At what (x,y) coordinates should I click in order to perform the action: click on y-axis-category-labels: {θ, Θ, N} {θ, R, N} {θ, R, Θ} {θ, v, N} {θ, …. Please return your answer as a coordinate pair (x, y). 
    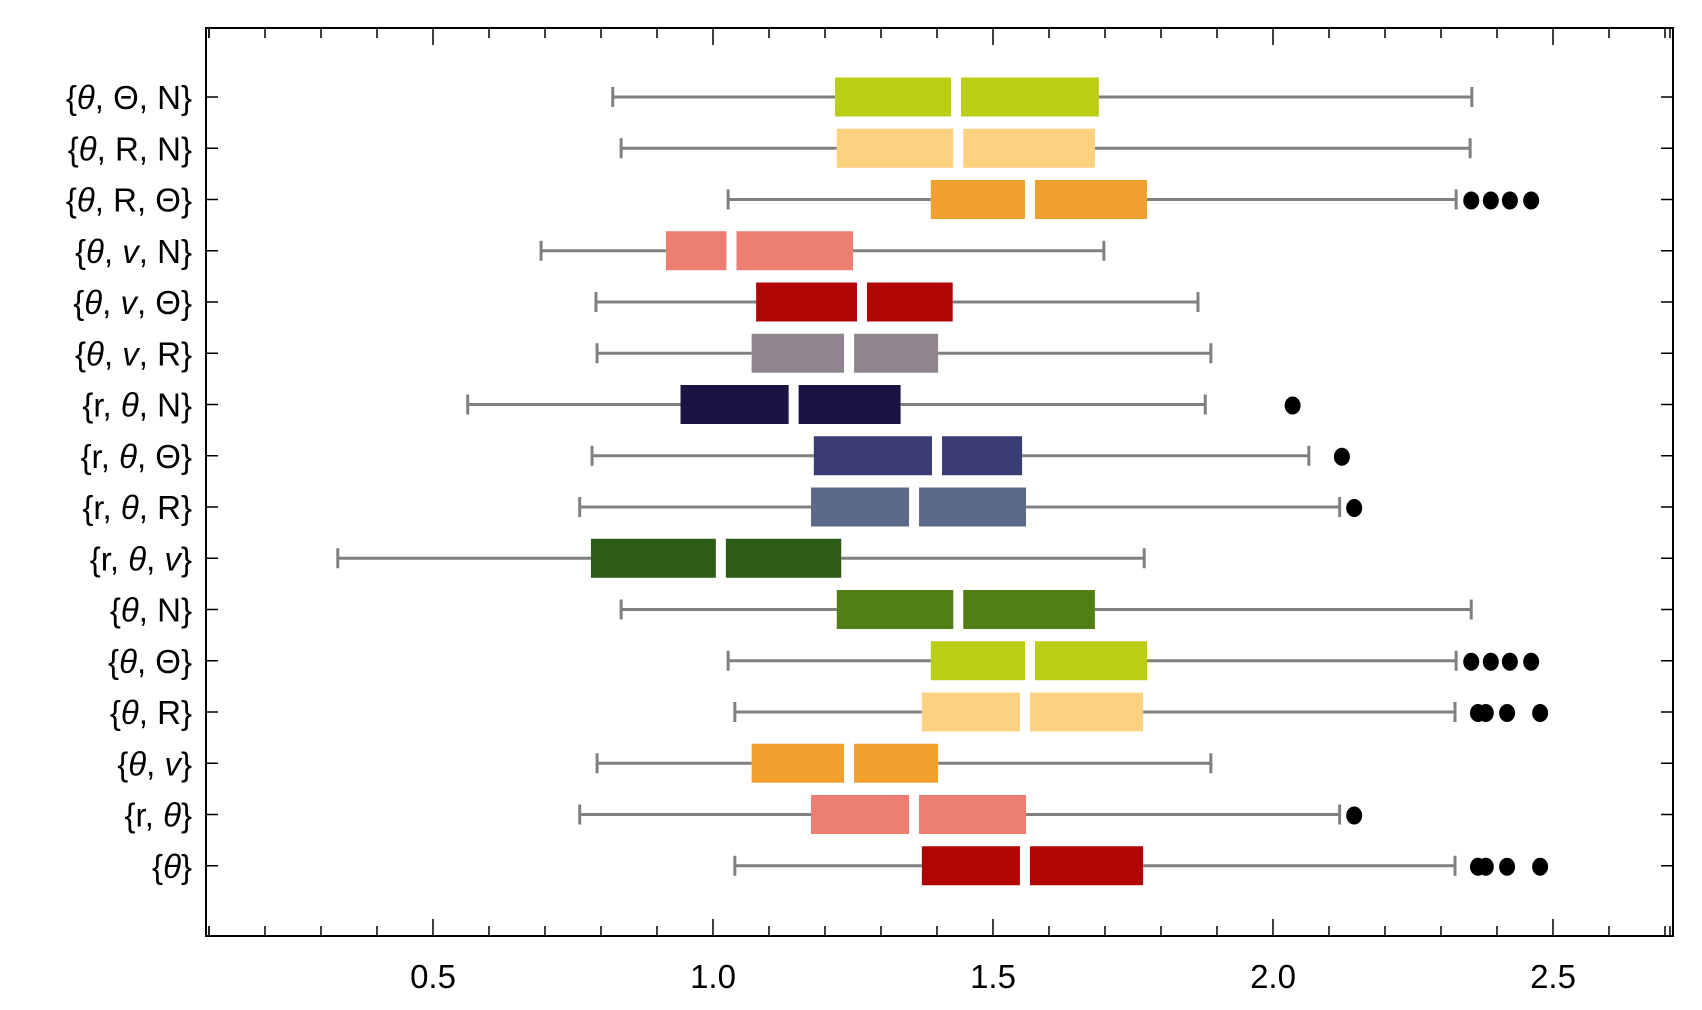
    Looking at the image, I should click on (129, 482).